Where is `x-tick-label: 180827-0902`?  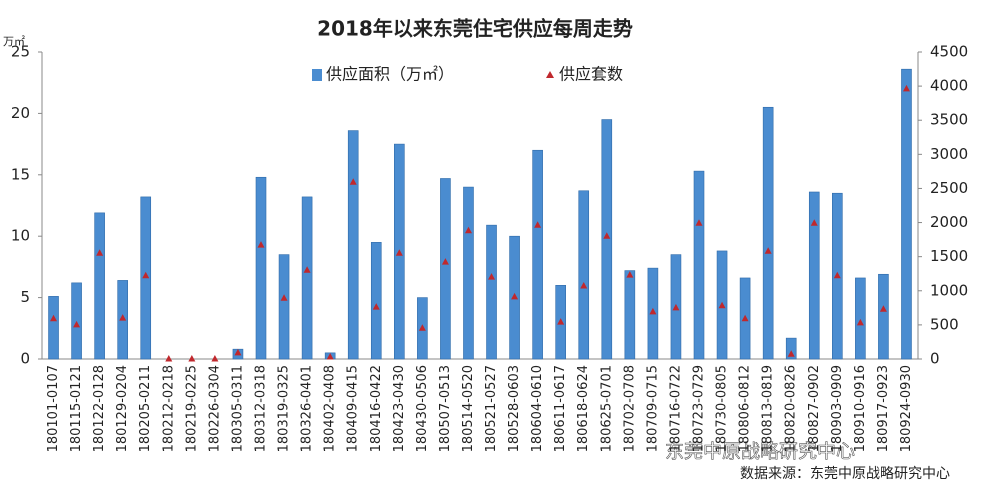
x-tick-label: 180827-0902 is located at coordinates (814, 408).